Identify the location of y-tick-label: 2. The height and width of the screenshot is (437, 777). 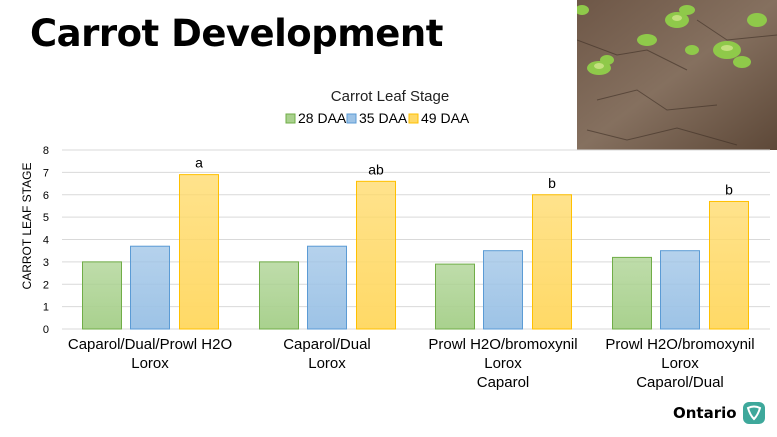
(46, 285).